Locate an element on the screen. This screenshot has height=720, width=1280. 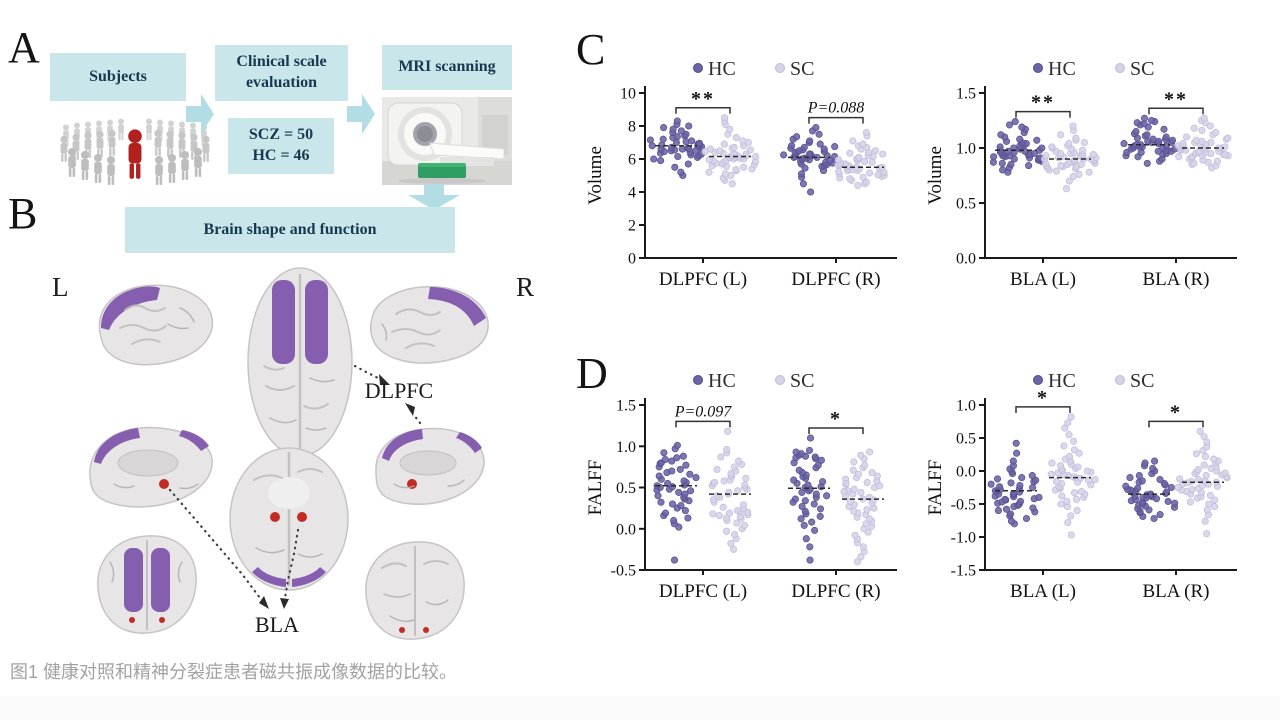
sample-counts-box: SCZ = 50 HC = 46 is located at coordinates (281, 146).